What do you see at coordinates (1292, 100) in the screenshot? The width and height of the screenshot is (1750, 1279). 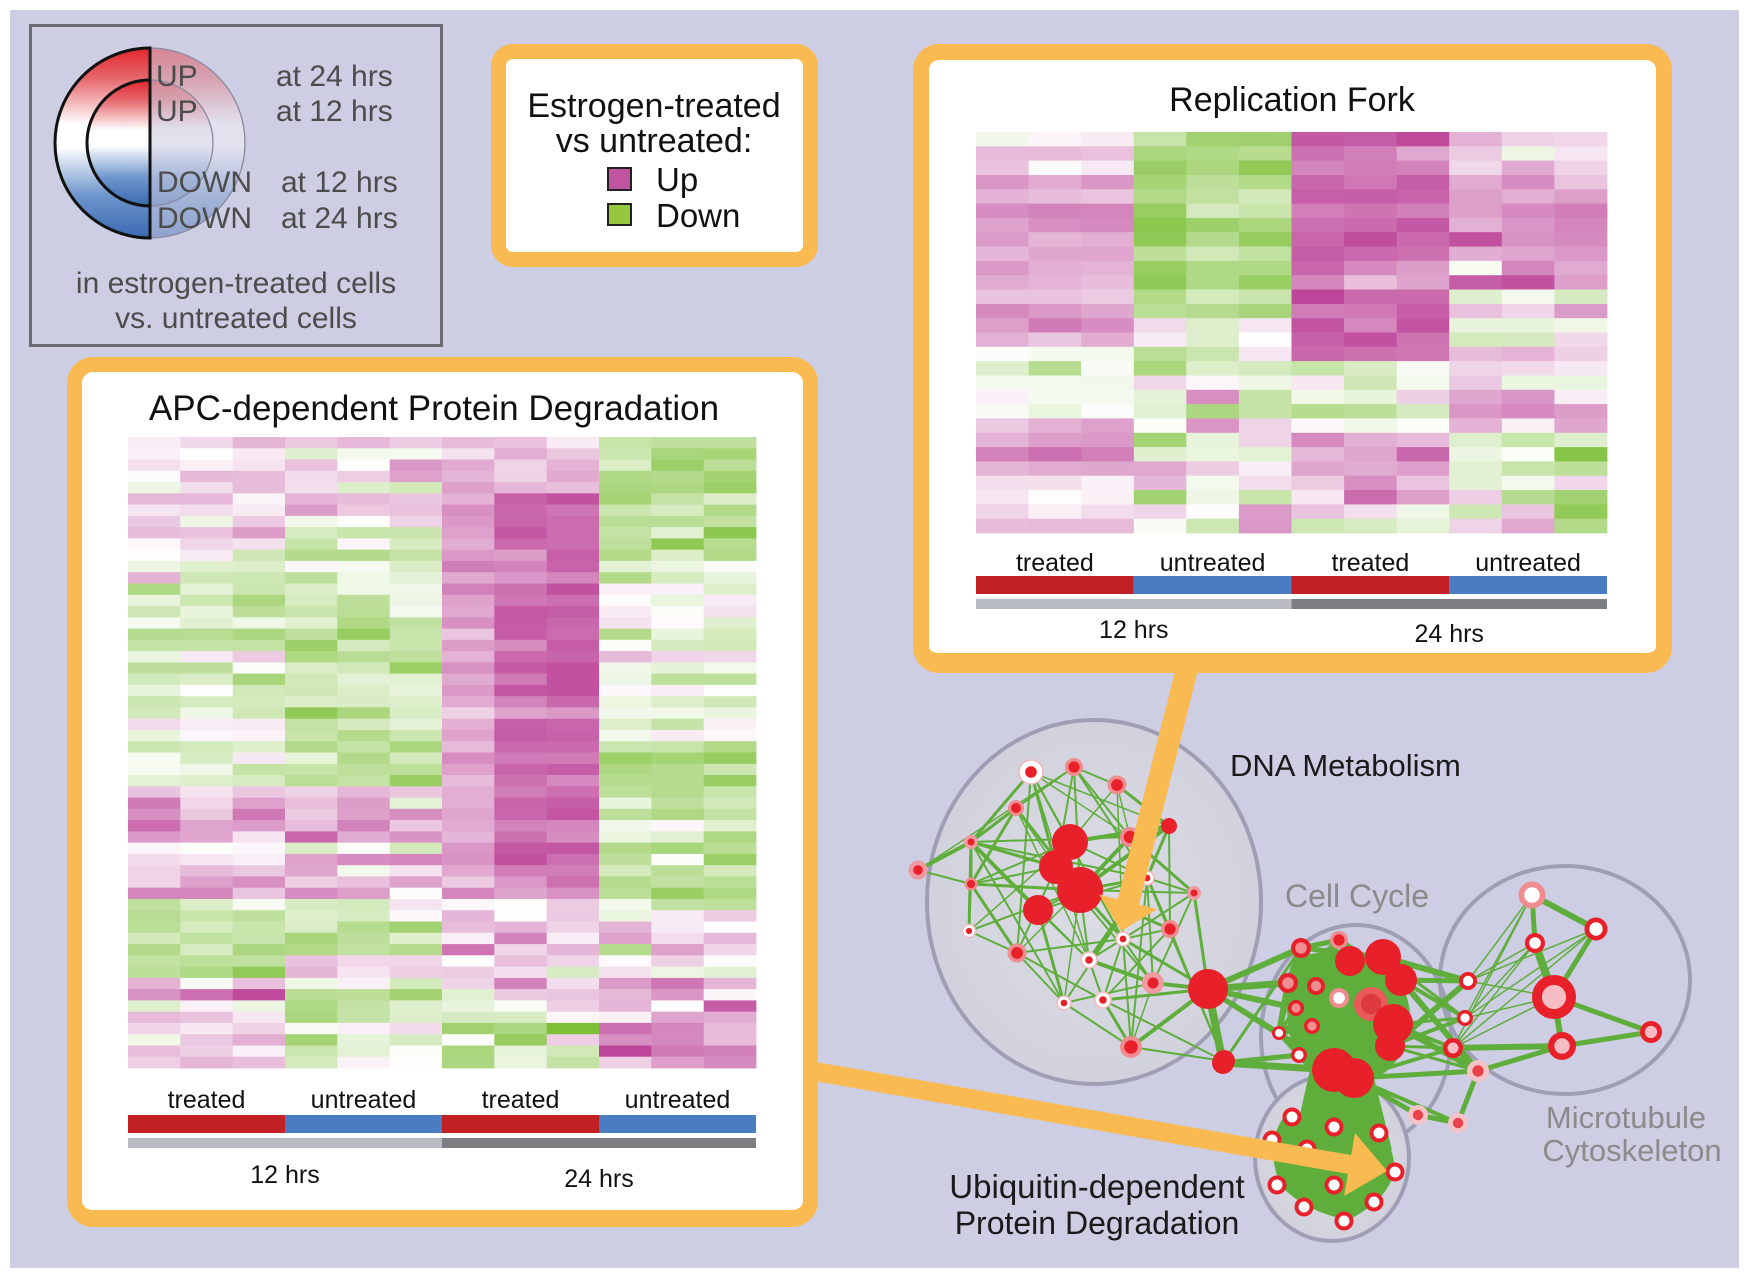 I see `svg-text: Replication Fork` at bounding box center [1292, 100].